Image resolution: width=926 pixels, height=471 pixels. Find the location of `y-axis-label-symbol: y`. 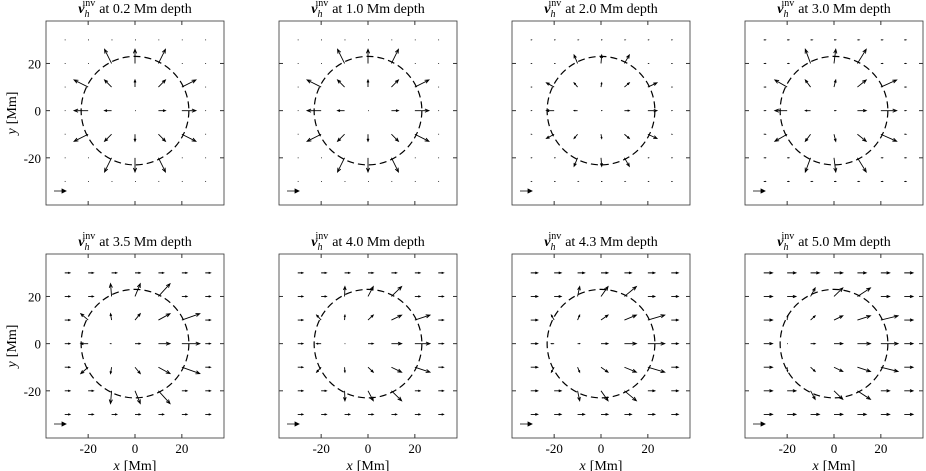

y-axis-label-symbol: y is located at coordinates (12, 364).